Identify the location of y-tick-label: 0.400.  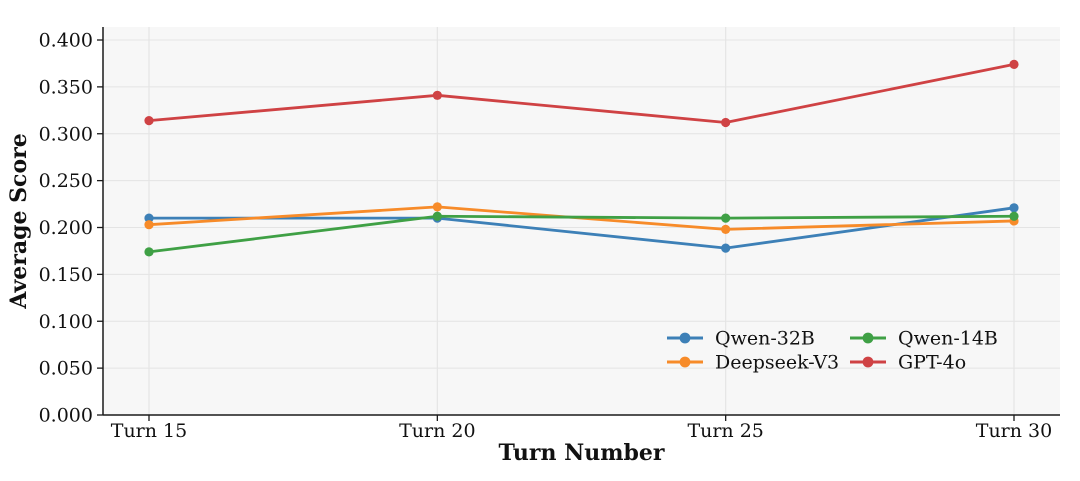
(66, 41).